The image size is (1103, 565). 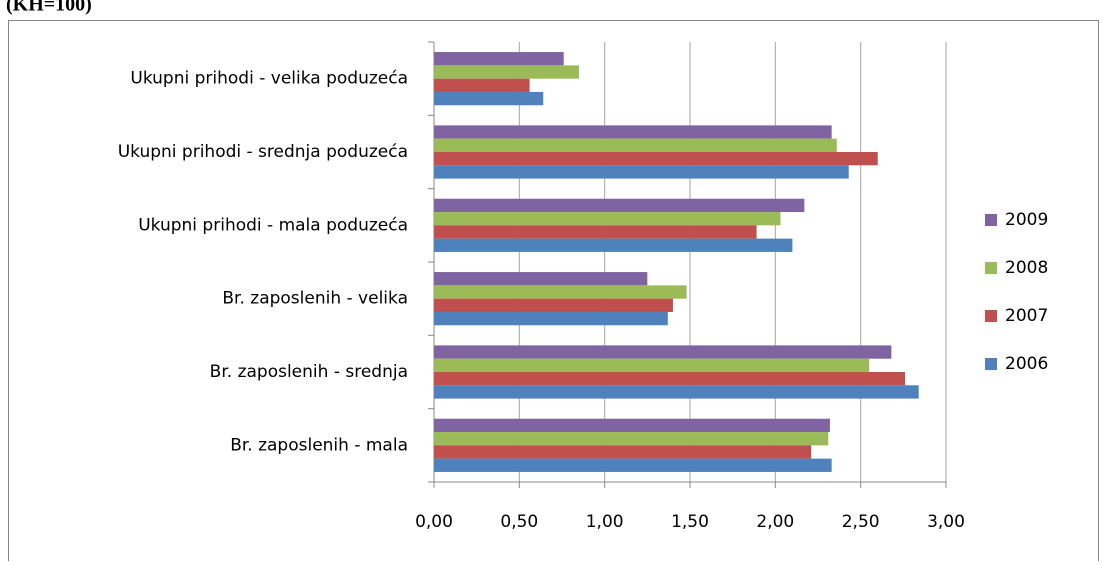 I want to click on x-tick-label: 0,00, so click(x=434, y=522).